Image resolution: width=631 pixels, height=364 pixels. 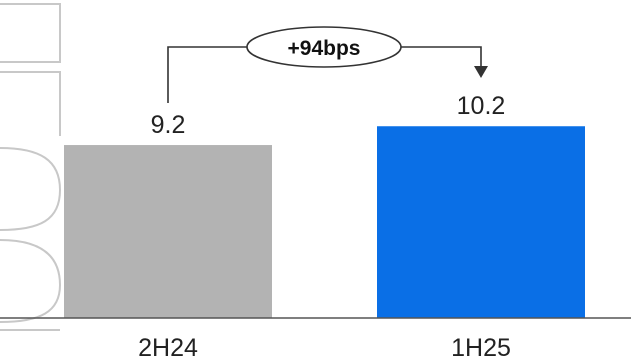 I want to click on category-label-2H24: 2H24, so click(x=168, y=348).